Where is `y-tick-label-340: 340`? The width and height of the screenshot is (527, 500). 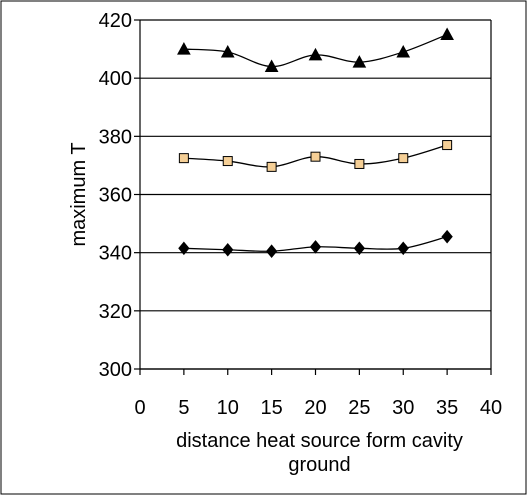 y-tick-label-340: 340 is located at coordinates (115, 254).